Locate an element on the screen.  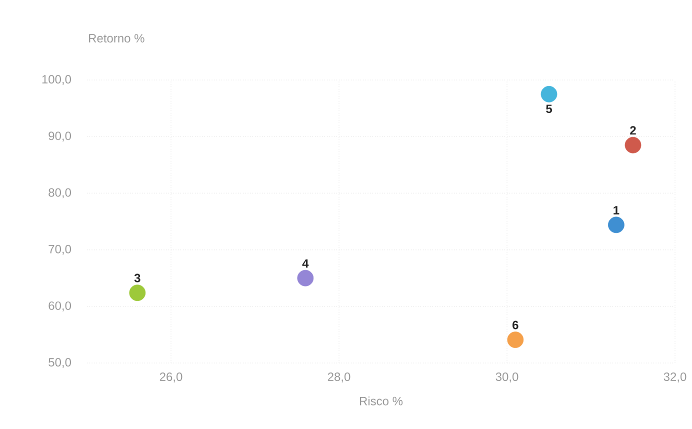
y-tick-label: 50,0 is located at coordinates (60, 363).